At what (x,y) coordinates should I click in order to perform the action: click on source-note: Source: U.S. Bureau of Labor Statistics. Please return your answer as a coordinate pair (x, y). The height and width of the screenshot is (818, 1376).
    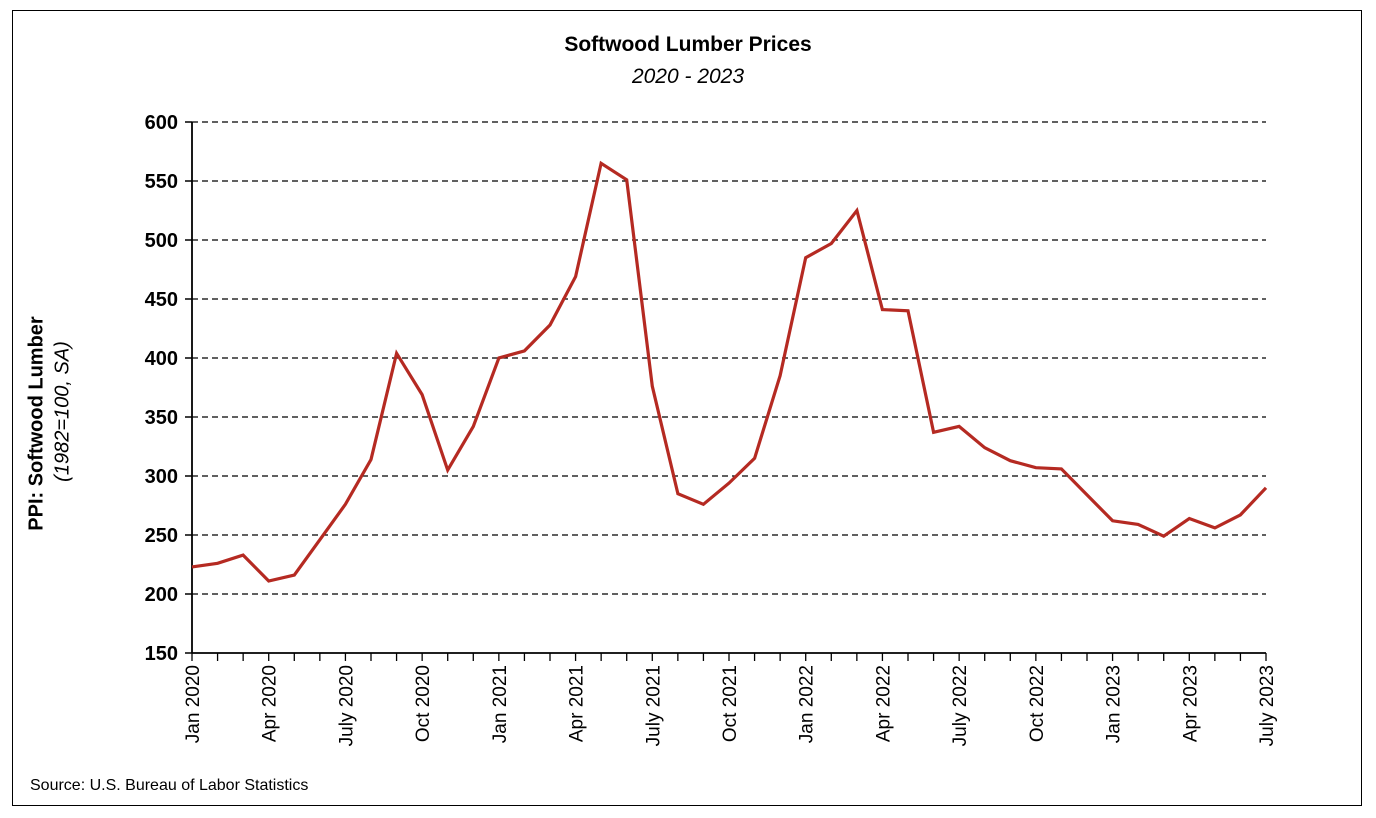
    Looking at the image, I should click on (169, 785).